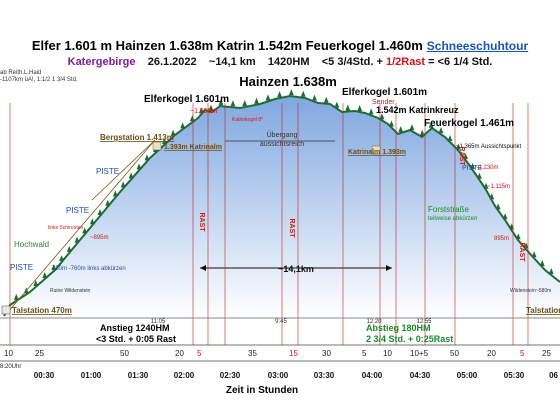  I want to click on aussichtsreich-label: aussichtsreich, so click(282, 144).